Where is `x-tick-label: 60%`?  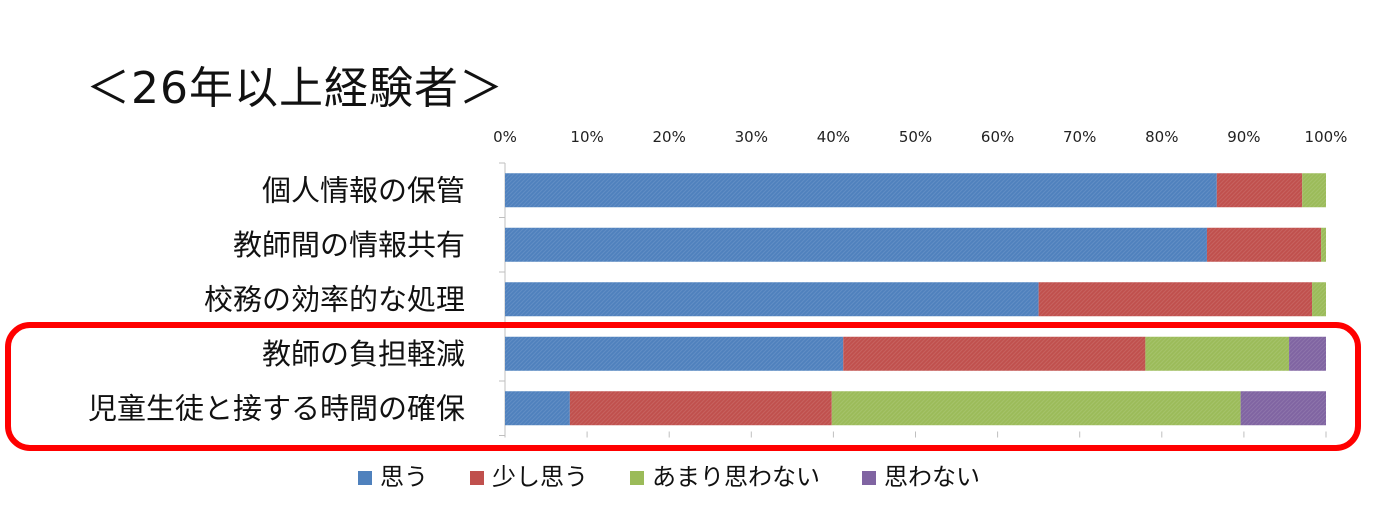 x-tick-label: 60% is located at coordinates (997, 137).